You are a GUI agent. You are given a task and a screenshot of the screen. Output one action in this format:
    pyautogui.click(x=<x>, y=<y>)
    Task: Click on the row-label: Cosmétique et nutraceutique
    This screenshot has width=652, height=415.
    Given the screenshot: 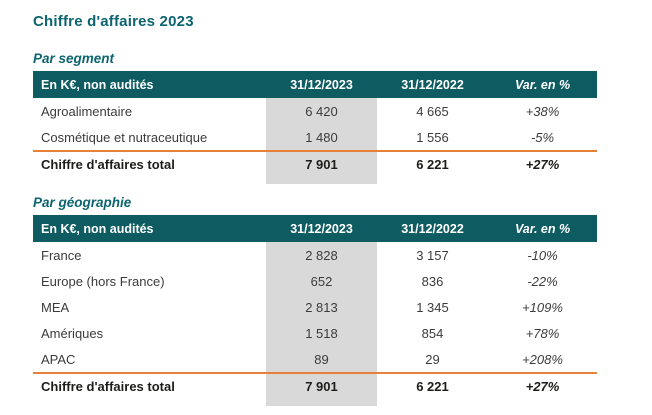 What is the action you would take?
    pyautogui.click(x=124, y=137)
    